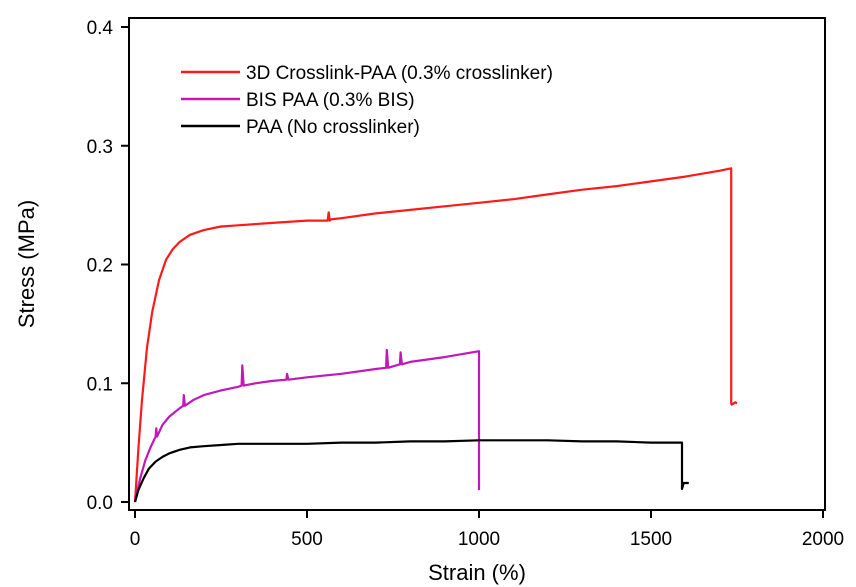  Describe the element at coordinates (330, 100) in the screenshot. I see `legend-label: BIS PAA (0.3% BIS)` at that location.